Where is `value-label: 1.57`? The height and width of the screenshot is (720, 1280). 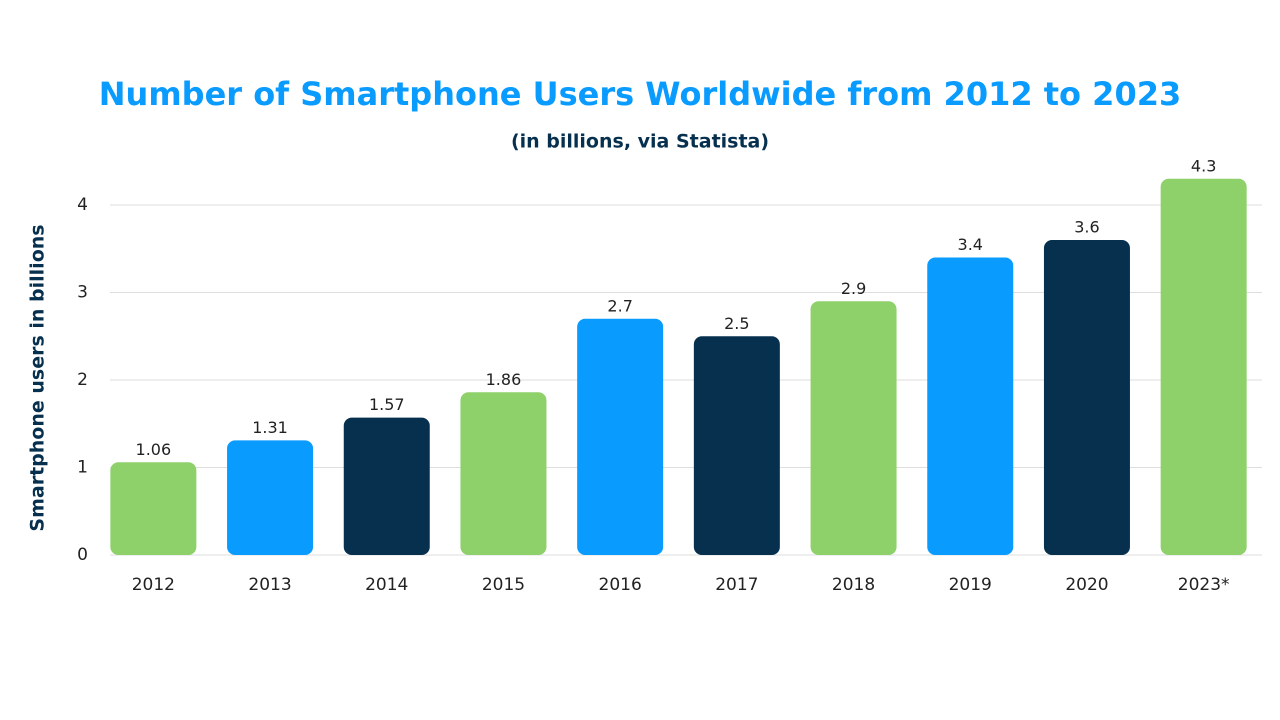
value-label: 1.57 is located at coordinates (387, 404).